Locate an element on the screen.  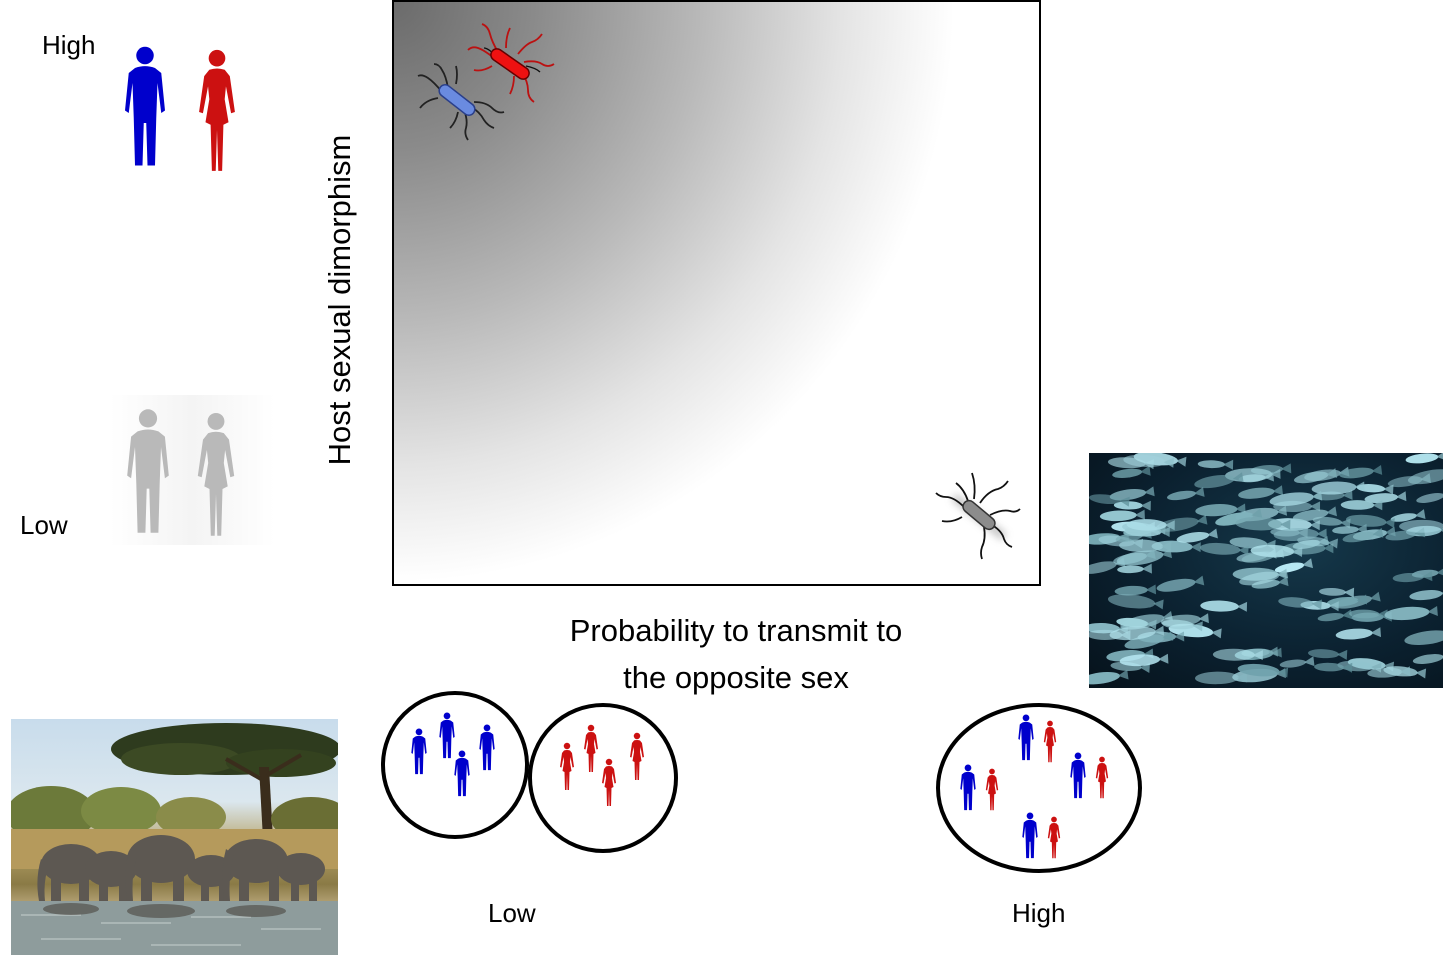
male-female-silhouettes-icon is located at coordinates (180, 108).